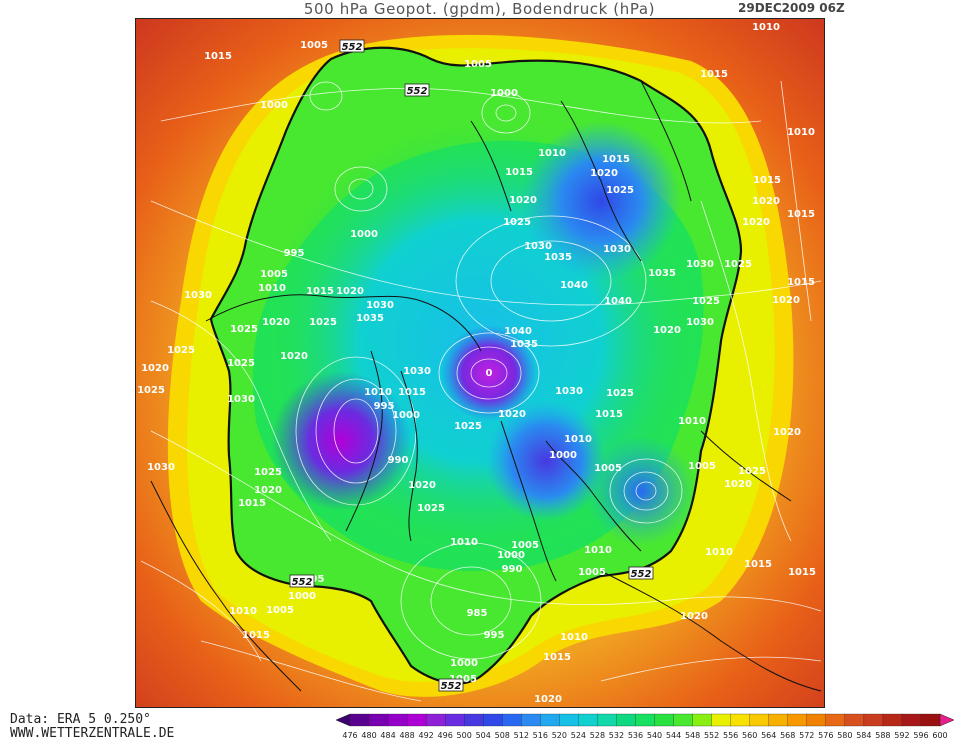  Describe the element at coordinates (483, 735) in the screenshot. I see `colorbar-tick-label: 504` at that location.